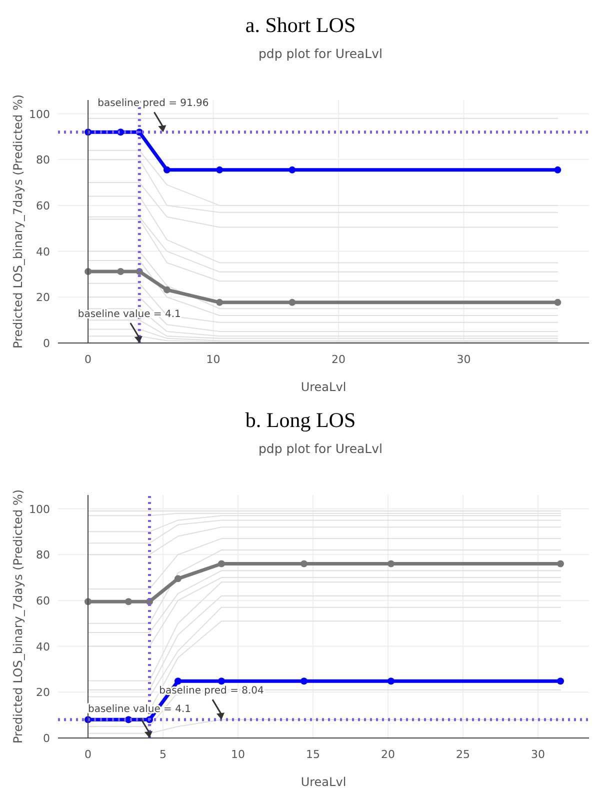 The image size is (601, 806). I want to click on x-tick-label: 5, so click(163, 754).